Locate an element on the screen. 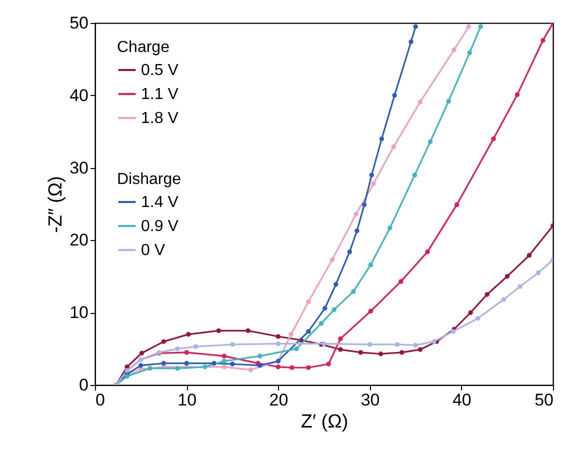 The width and height of the screenshot is (579, 452). y-tick-label: 50 is located at coordinates (79, 23).